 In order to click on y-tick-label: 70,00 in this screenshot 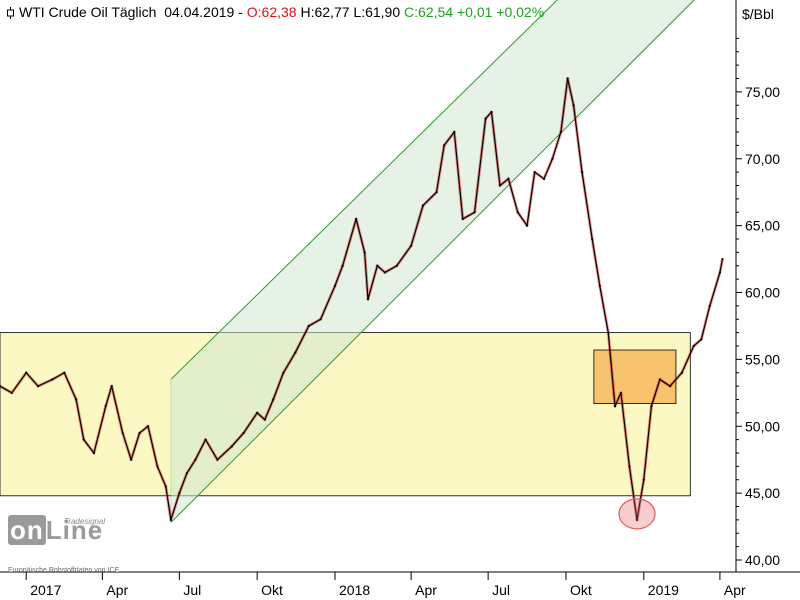, I will do `click(762, 159)`.